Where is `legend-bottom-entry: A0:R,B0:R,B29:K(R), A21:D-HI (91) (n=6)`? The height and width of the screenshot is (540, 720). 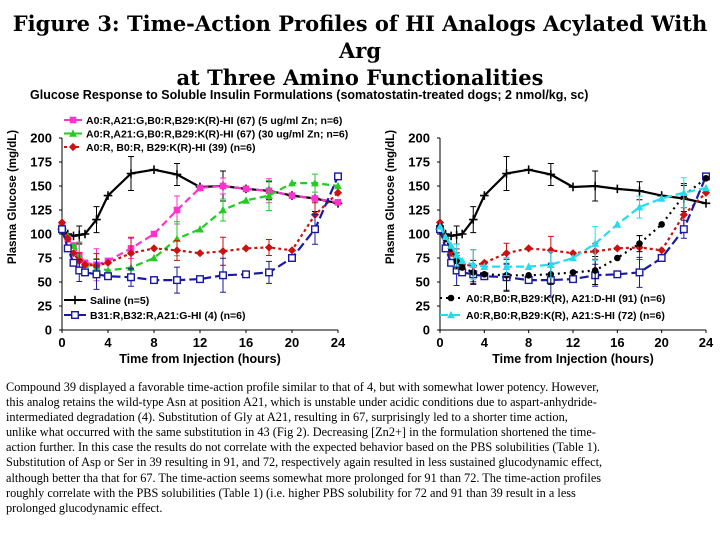
legend-bottom-entry: A0:R,B0:R,B29:K(R), A21:D-HI (91) (n=6) is located at coordinates (552, 299).